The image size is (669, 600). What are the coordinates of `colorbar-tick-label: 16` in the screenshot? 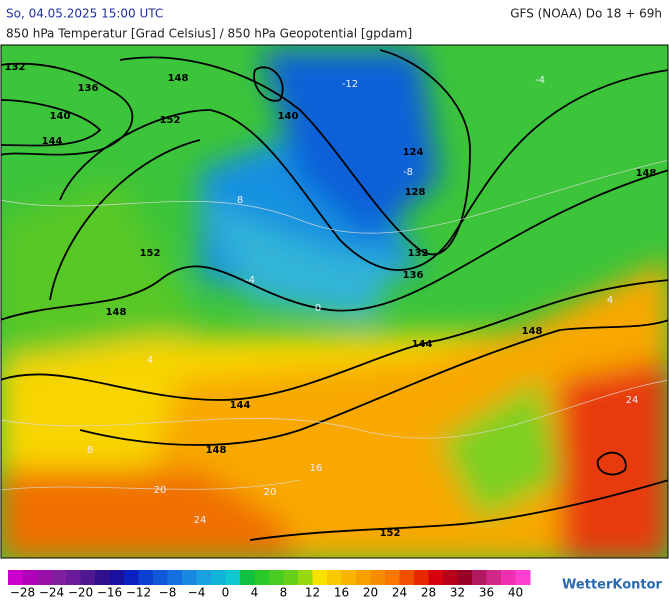 It's located at (341, 593).